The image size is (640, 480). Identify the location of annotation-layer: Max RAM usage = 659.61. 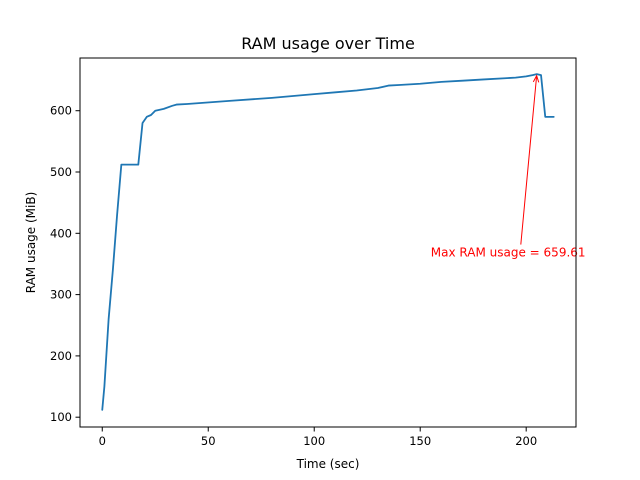
(508, 167).